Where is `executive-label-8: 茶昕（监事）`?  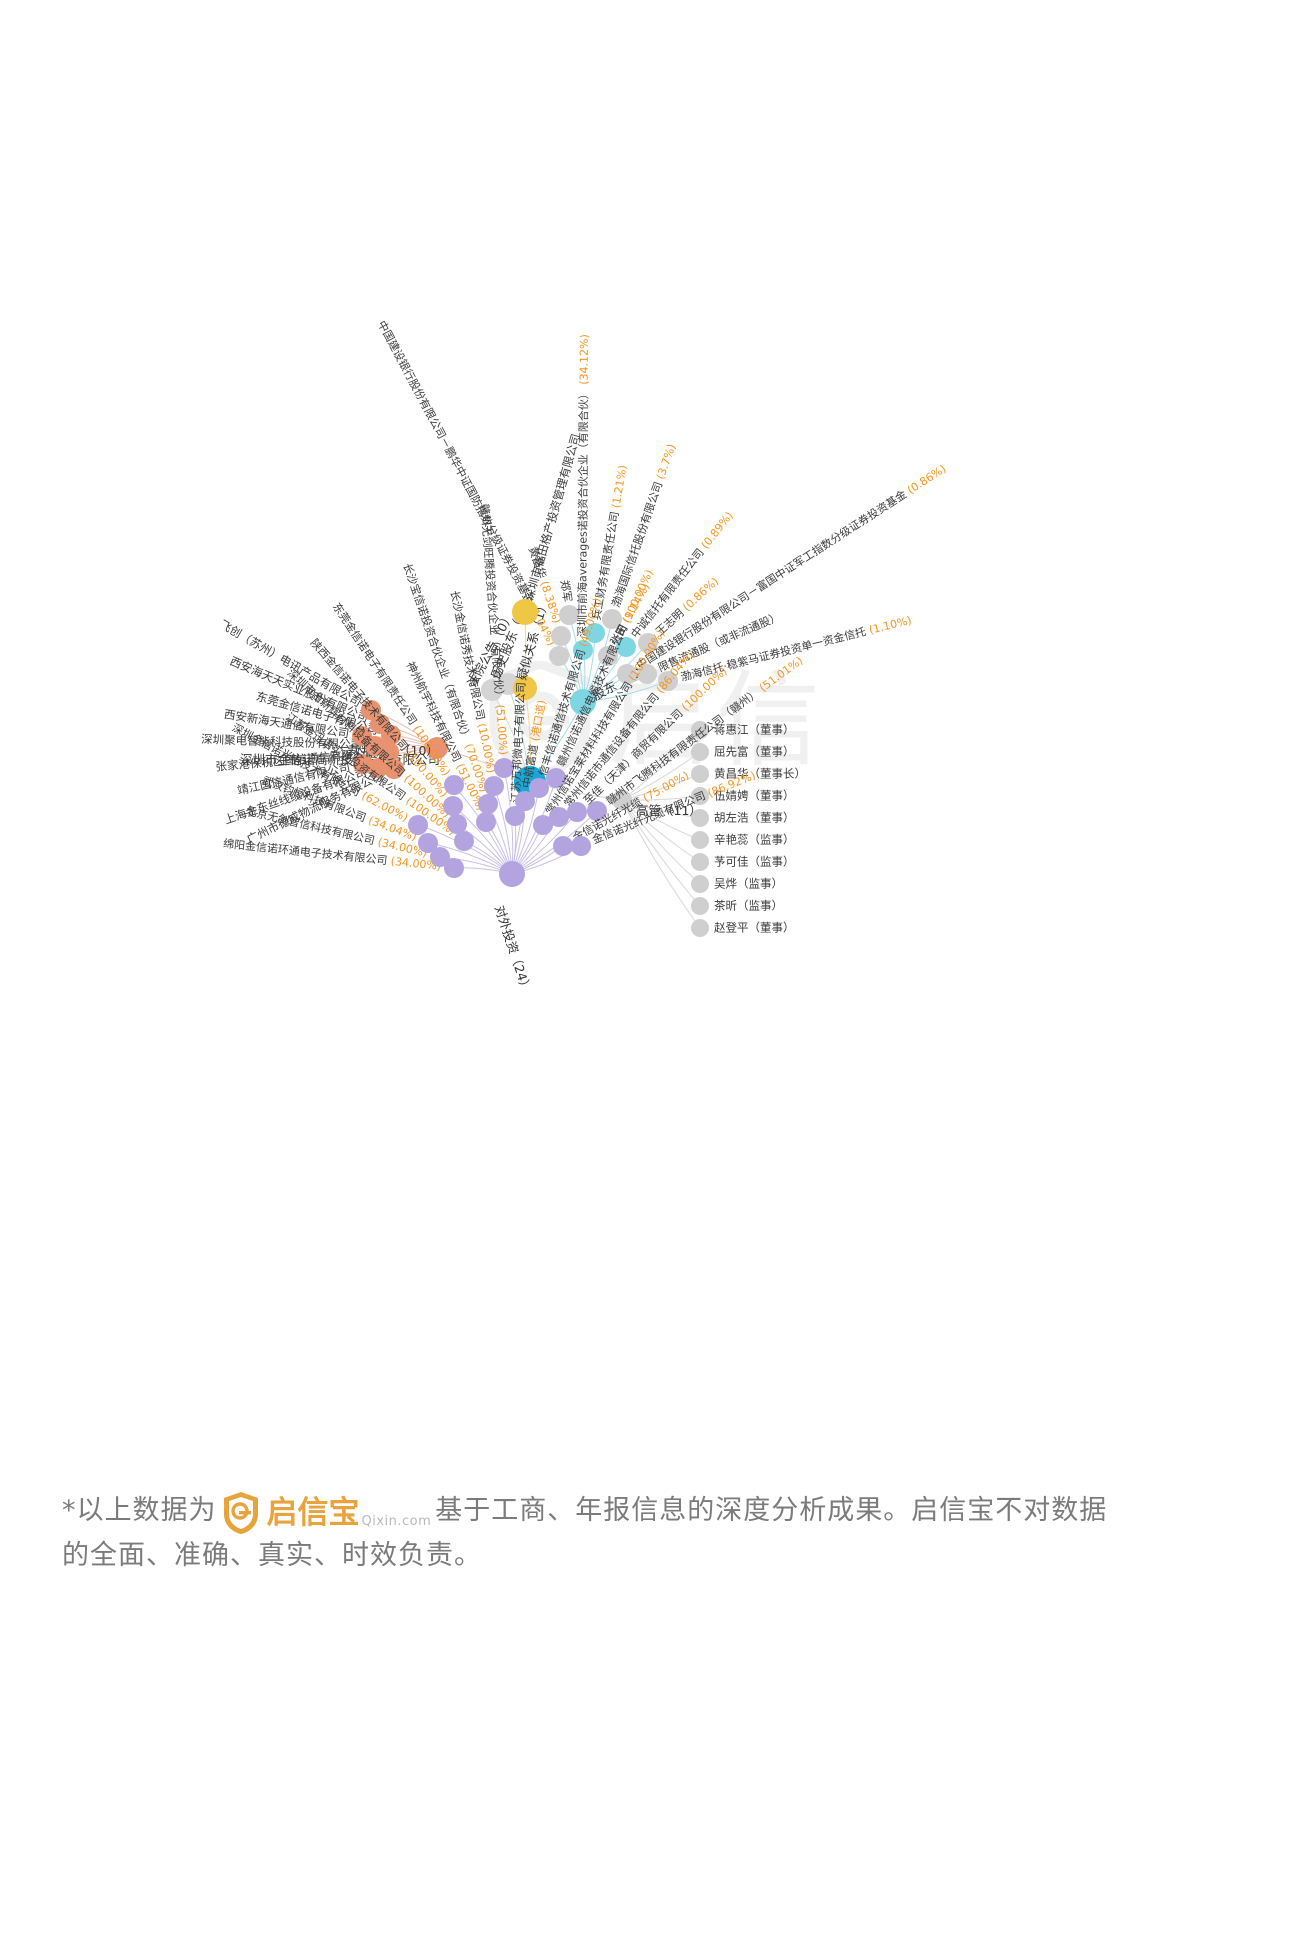
executive-label-8: 茶昕（监事） is located at coordinates (748, 905).